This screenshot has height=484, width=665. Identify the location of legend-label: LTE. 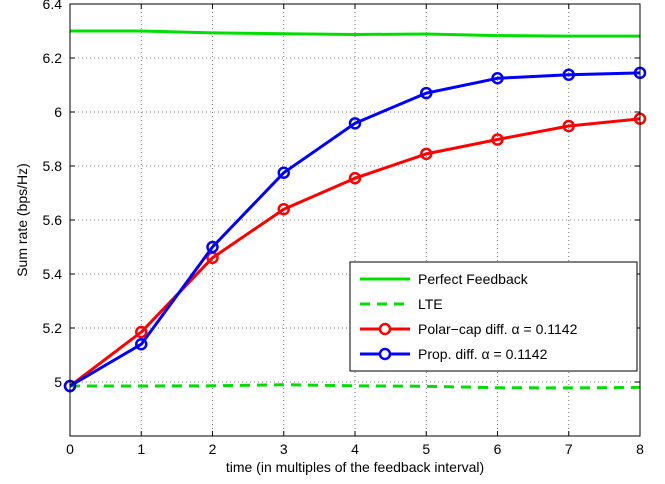
(430, 304).